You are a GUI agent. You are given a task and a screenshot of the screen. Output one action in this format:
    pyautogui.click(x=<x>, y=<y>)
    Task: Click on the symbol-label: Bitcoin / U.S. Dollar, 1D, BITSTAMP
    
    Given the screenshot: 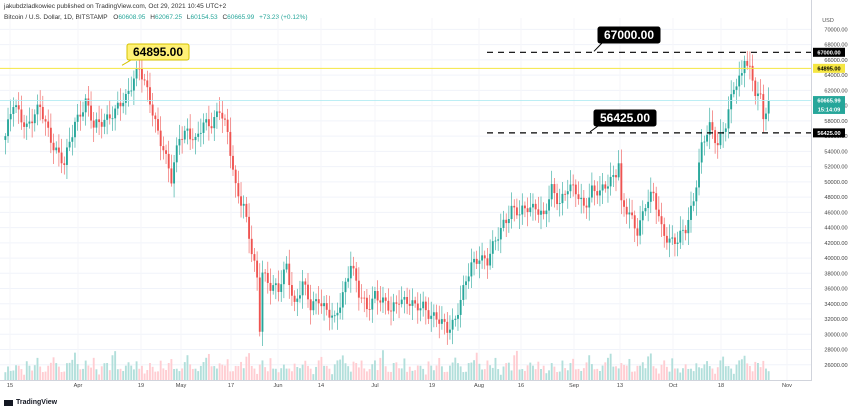 What is the action you would take?
    pyautogui.click(x=56, y=17)
    